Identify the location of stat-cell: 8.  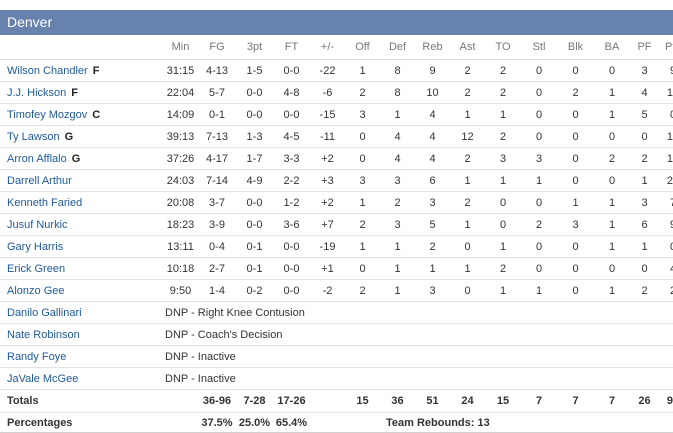
(397, 70).